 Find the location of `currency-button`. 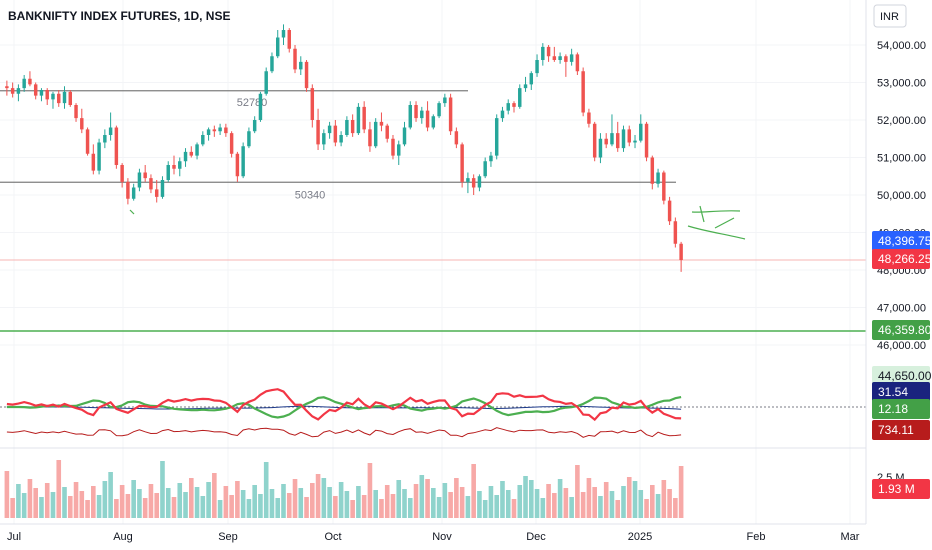

currency-button is located at coordinates (890, 16).